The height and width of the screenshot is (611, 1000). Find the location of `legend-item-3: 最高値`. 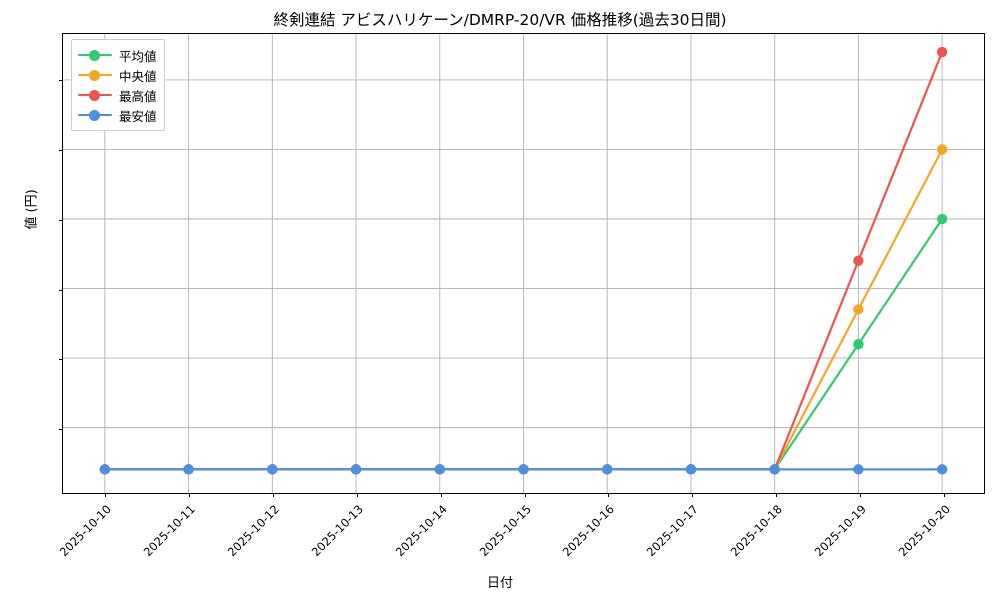

legend-item-3: 最高値 is located at coordinates (117, 95).